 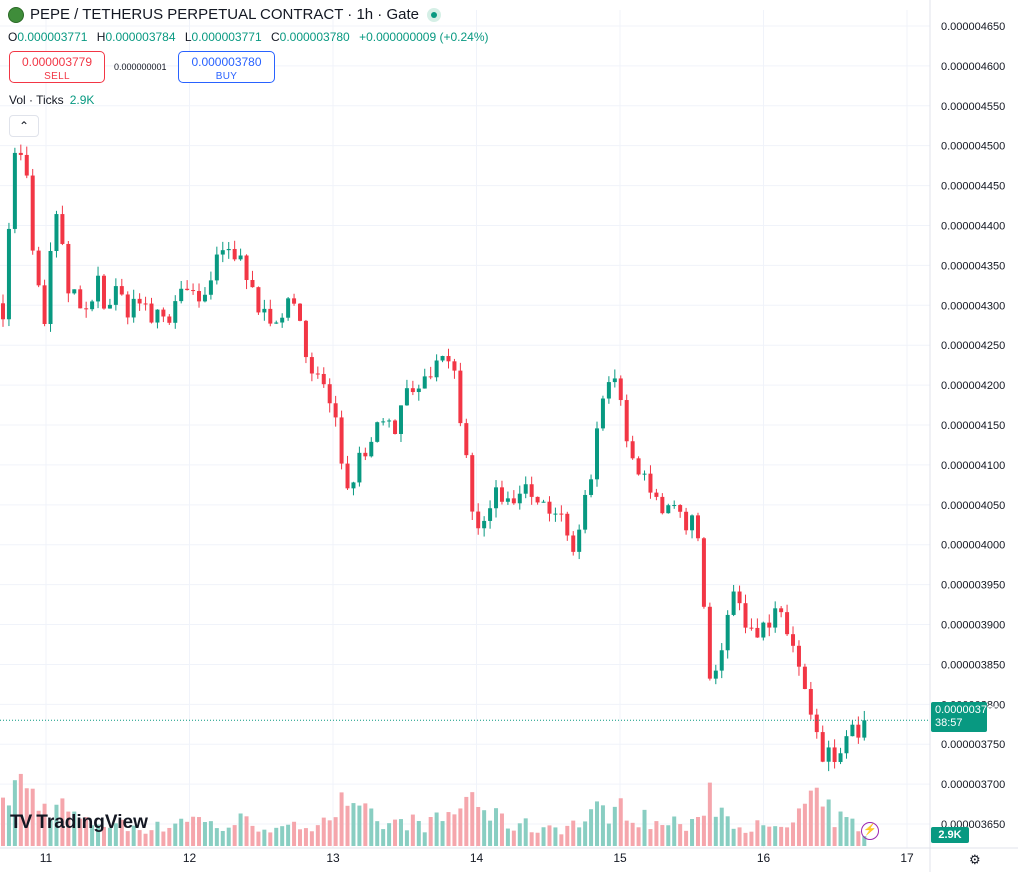 What do you see at coordinates (973, 546) in the screenshot?
I see `y-tick-label: 0.000004000` at bounding box center [973, 546].